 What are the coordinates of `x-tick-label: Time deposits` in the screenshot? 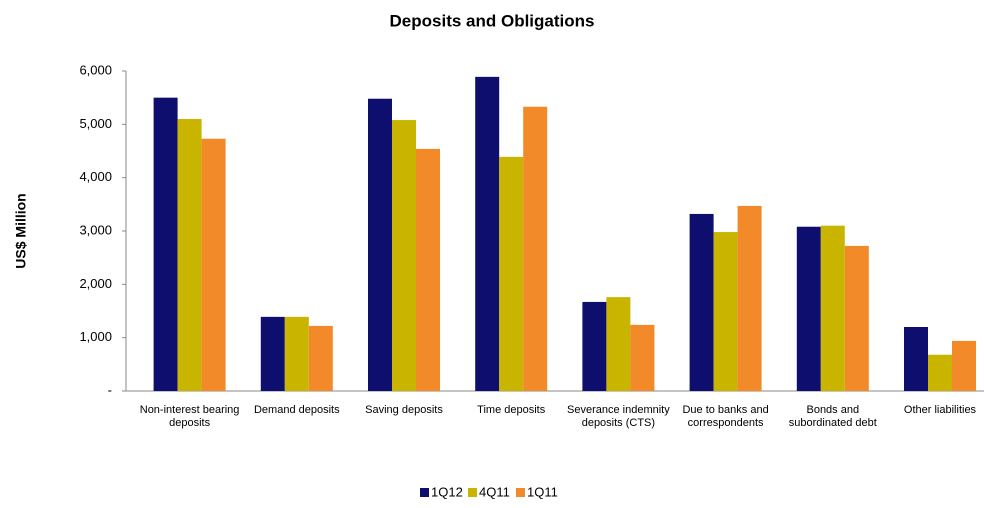 It's located at (511, 410).